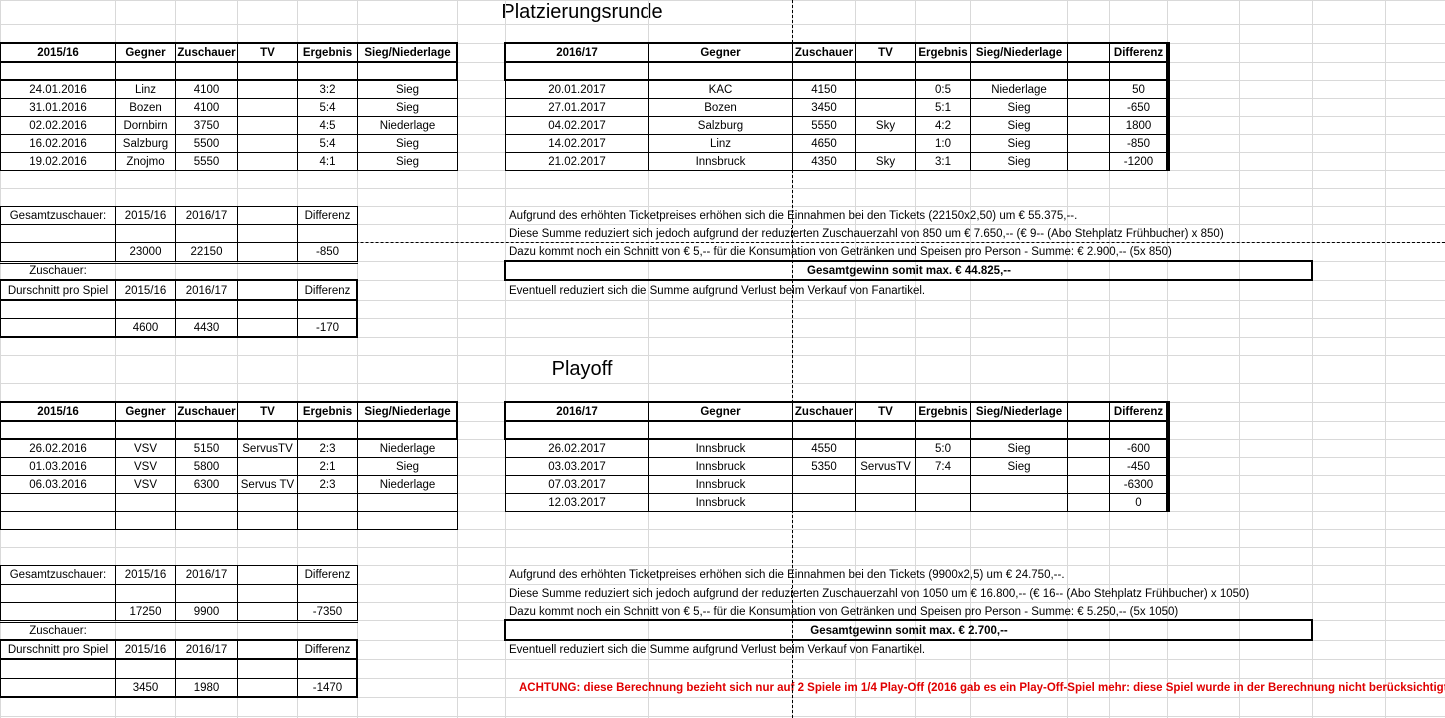  What do you see at coordinates (824, 125) in the screenshot?
I see `table-cell: 5550` at bounding box center [824, 125].